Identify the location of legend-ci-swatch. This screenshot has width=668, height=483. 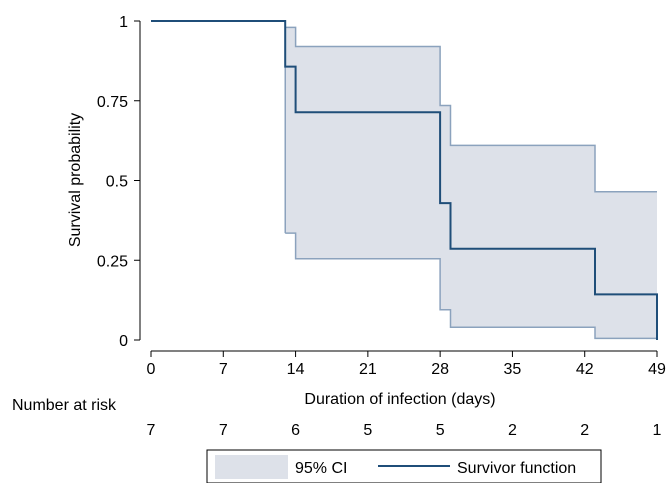
(251, 467).